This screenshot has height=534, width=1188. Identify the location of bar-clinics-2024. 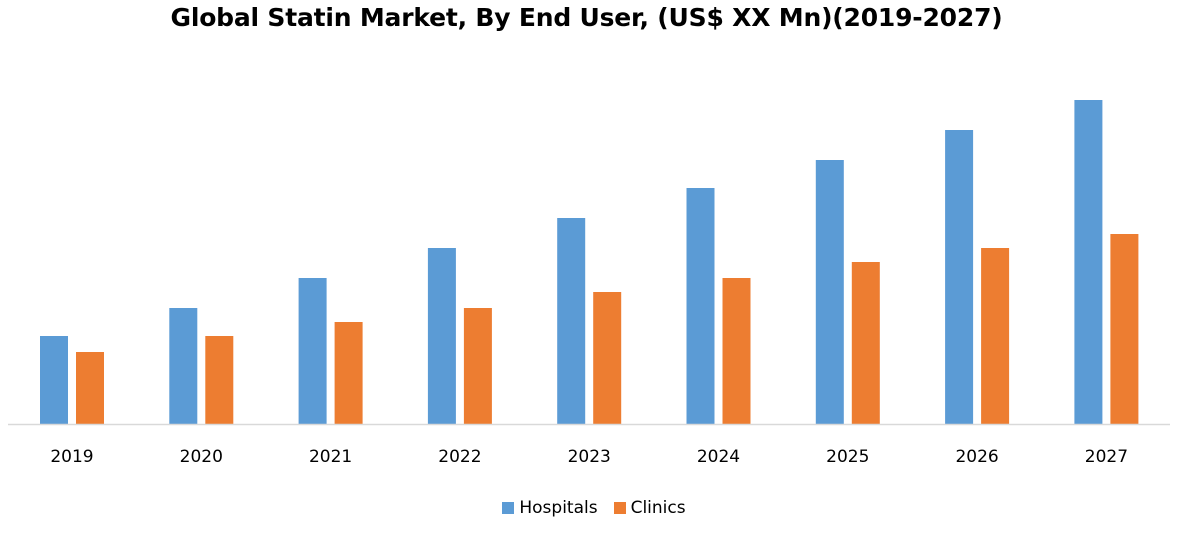
(736, 351).